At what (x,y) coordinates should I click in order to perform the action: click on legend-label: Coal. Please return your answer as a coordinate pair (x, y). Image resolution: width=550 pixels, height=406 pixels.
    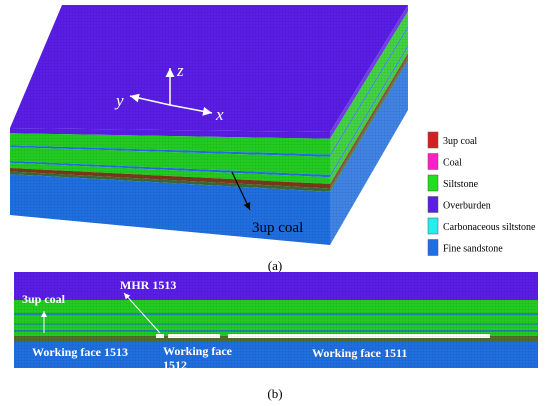
    Looking at the image, I should click on (452, 163).